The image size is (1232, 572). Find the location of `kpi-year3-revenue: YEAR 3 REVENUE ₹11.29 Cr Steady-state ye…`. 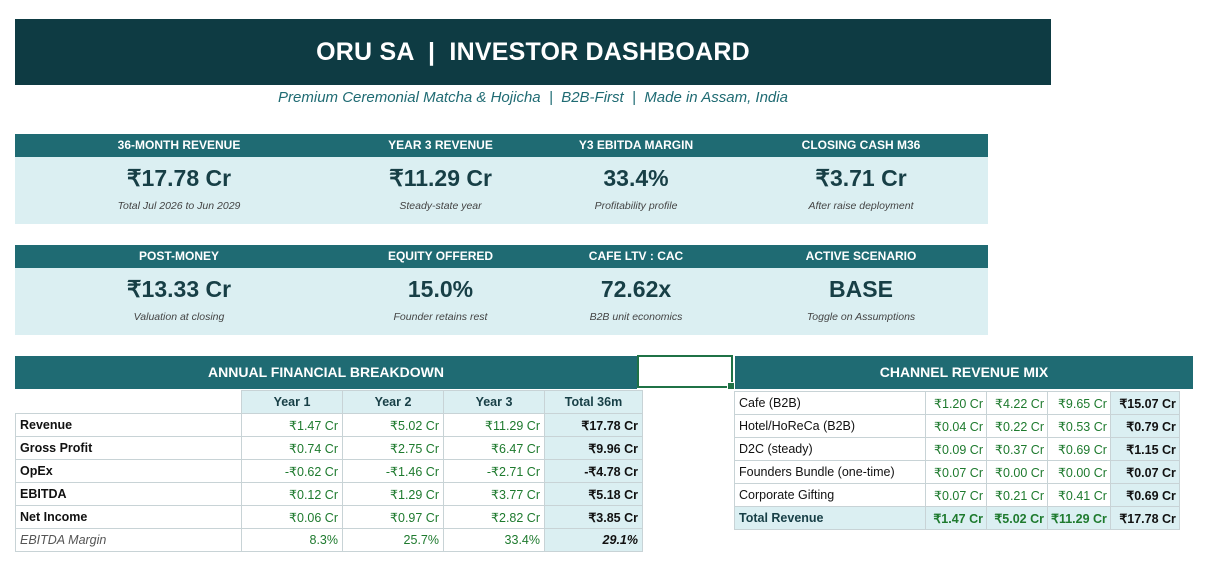

kpi-year3-revenue: YEAR 3 REVENUE ₹11.29 Cr Steady-state ye… is located at coordinates (440, 179).